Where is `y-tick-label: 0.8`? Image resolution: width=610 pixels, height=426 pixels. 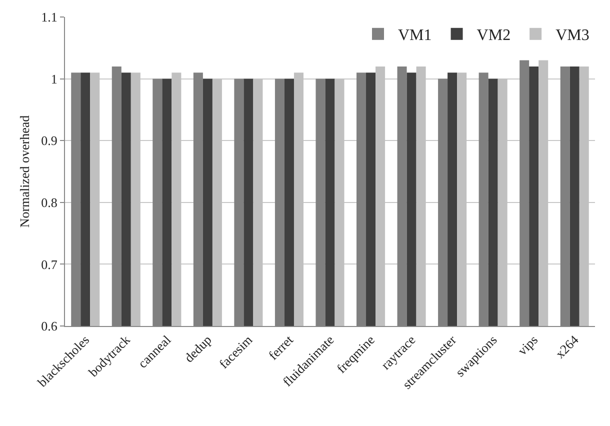
y-tick-label: 0.8 is located at coordinates (49, 202).